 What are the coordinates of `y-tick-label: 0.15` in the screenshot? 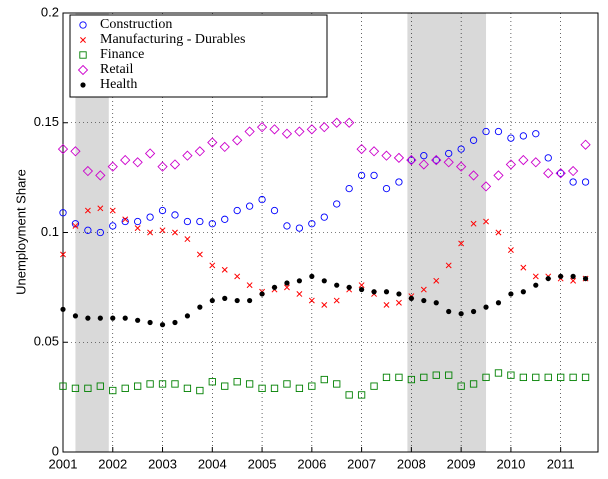 It's located at (46, 121).